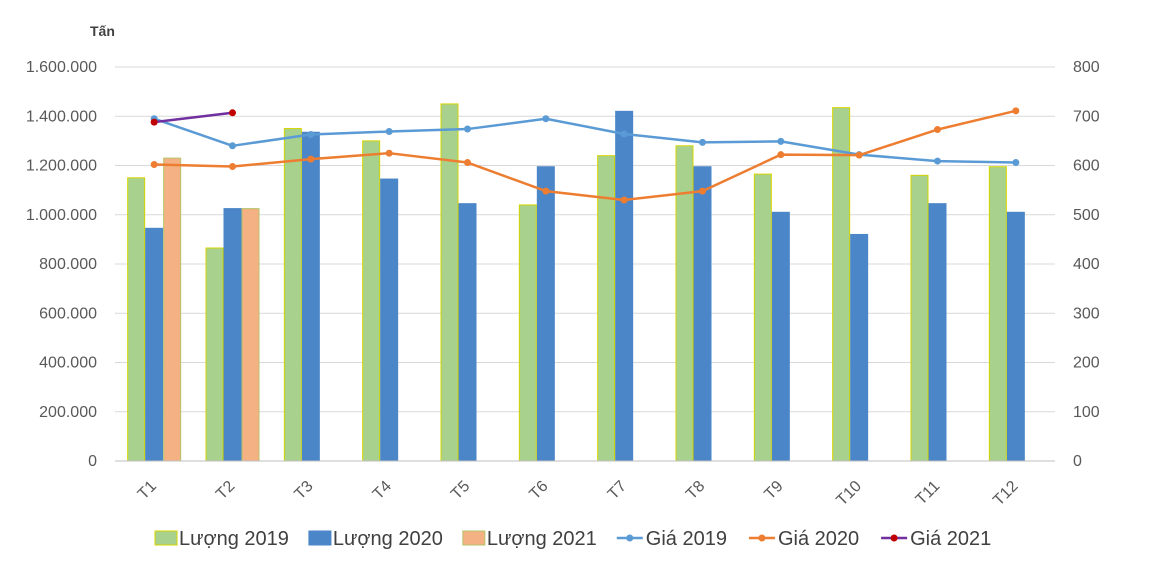 Image resolution: width=1170 pixels, height=562 pixels. What do you see at coordinates (617, 490) in the screenshot?
I see `x-tick-label: T7` at bounding box center [617, 490].